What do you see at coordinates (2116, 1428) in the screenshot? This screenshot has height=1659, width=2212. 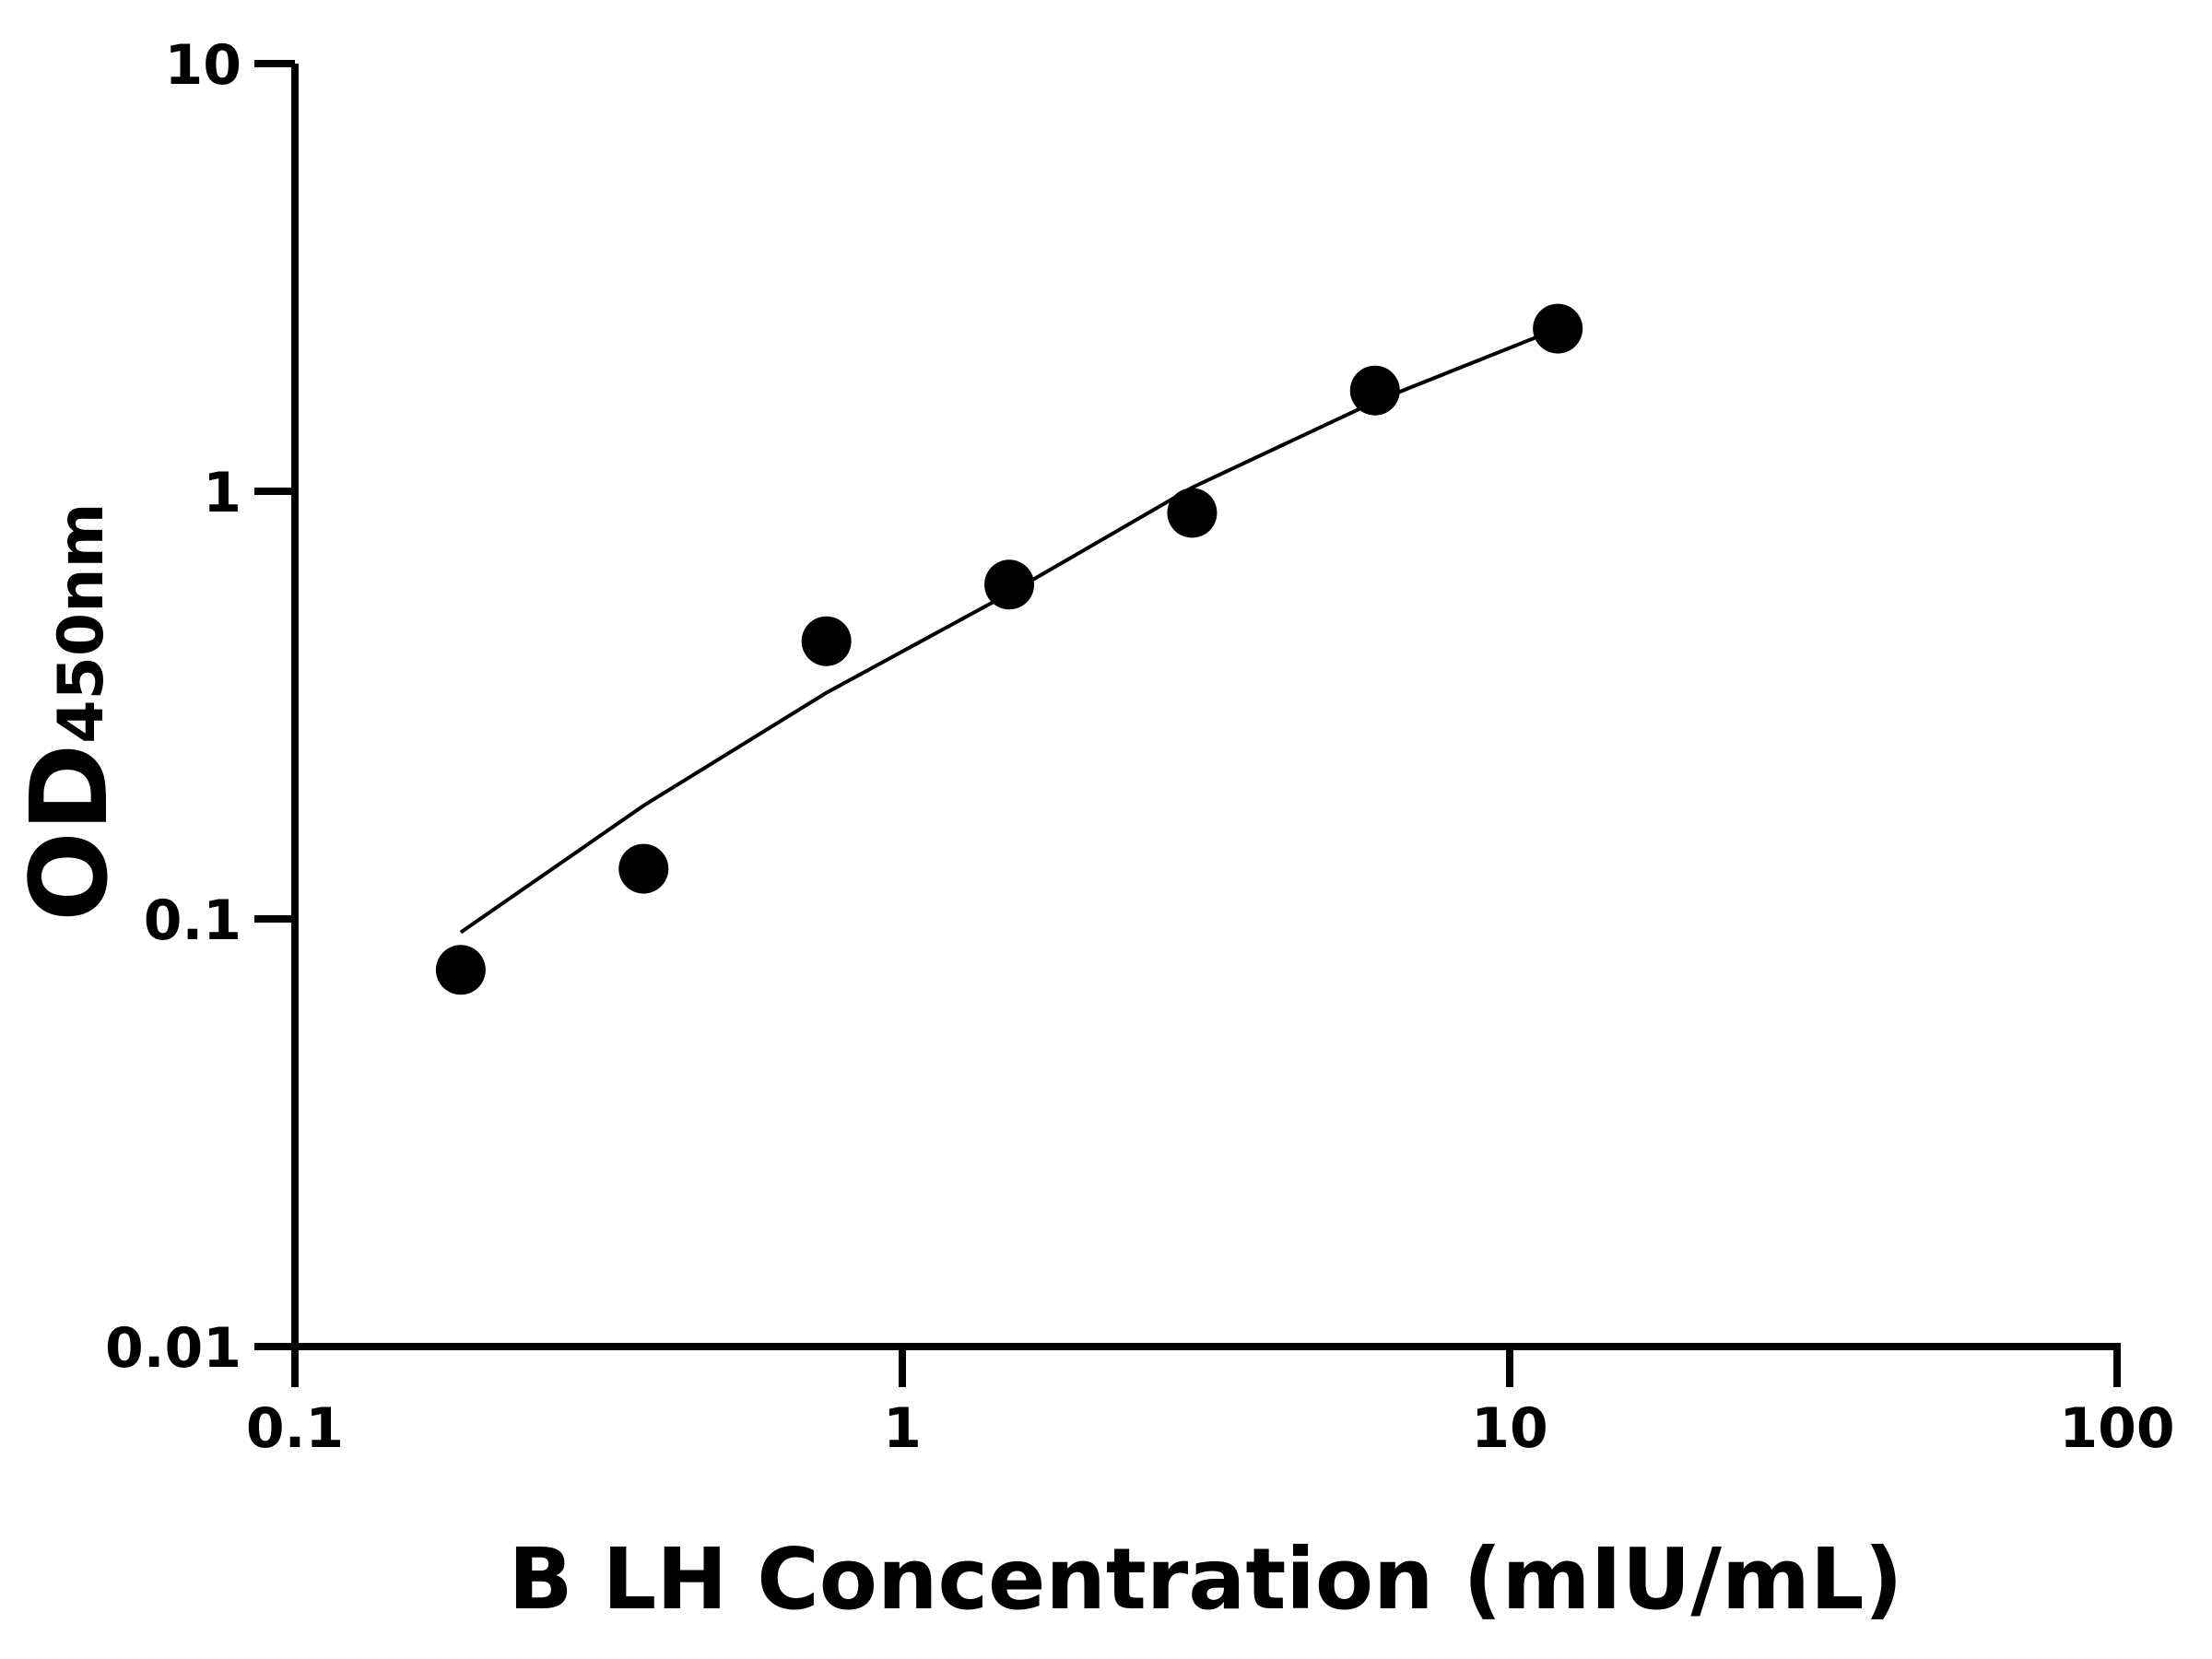 I see `x-tick-label: 100` at bounding box center [2116, 1428].